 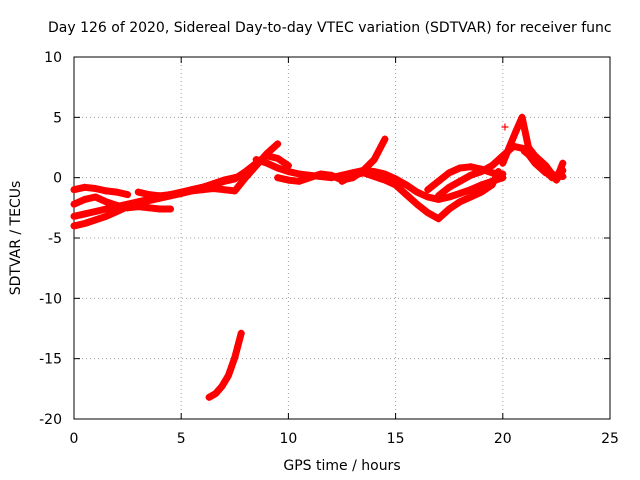 What do you see at coordinates (53, 58) in the screenshot?
I see `y-tick-label: 10` at bounding box center [53, 58].